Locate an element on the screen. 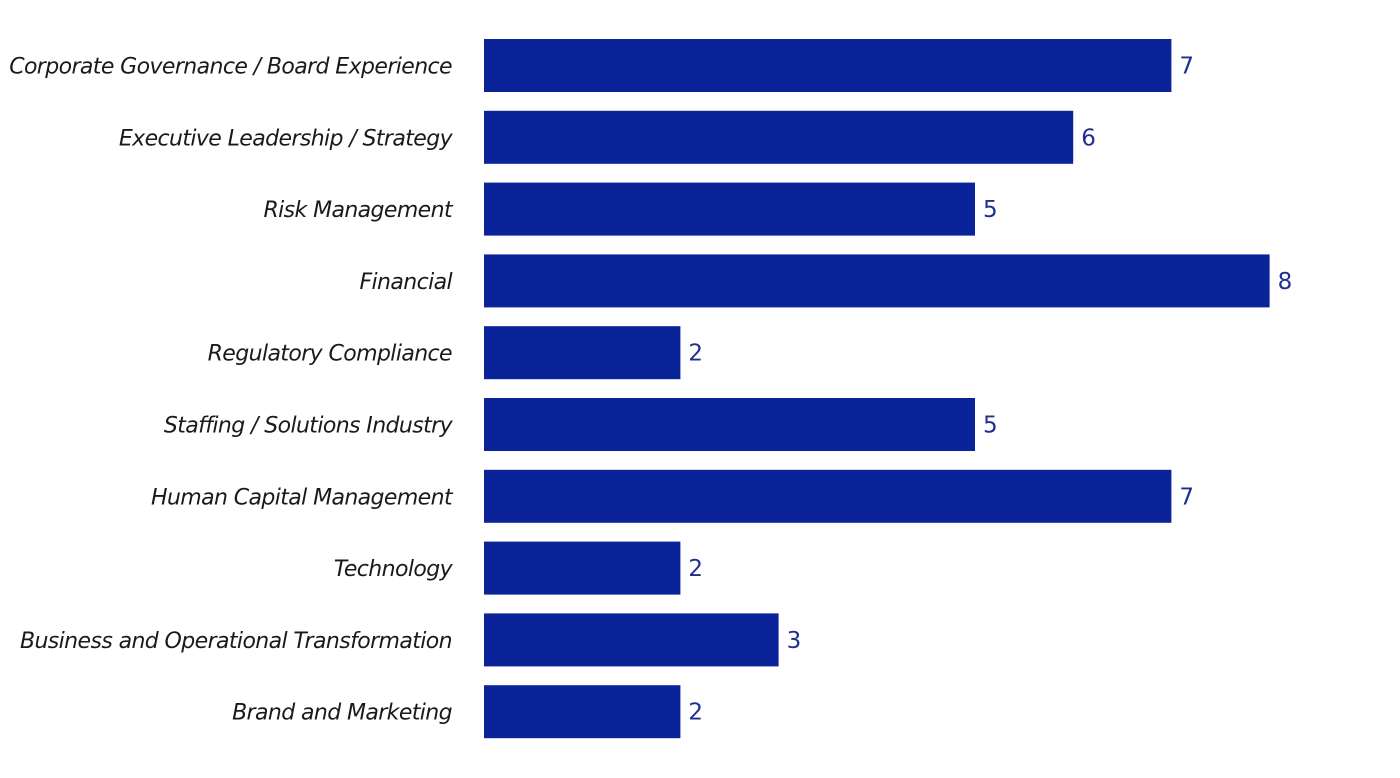 The image size is (1400, 778). category-label: Executive Leadership / Strategy is located at coordinates (286, 138).